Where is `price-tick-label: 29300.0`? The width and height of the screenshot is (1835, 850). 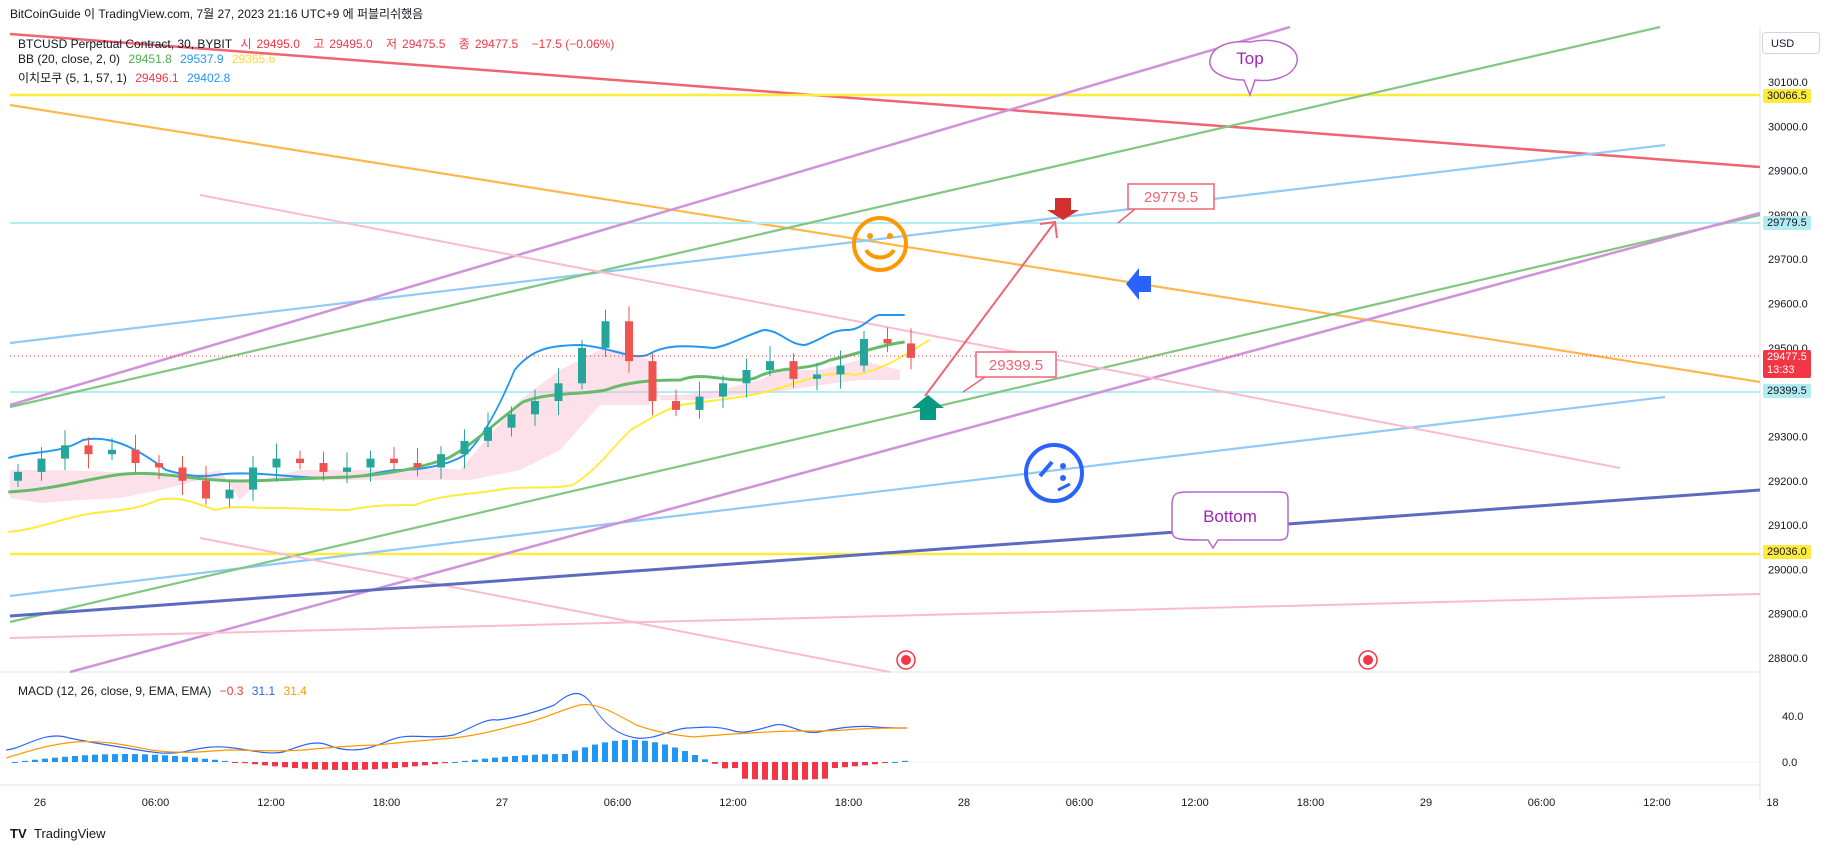 price-tick-label: 29300.0 is located at coordinates (1788, 437).